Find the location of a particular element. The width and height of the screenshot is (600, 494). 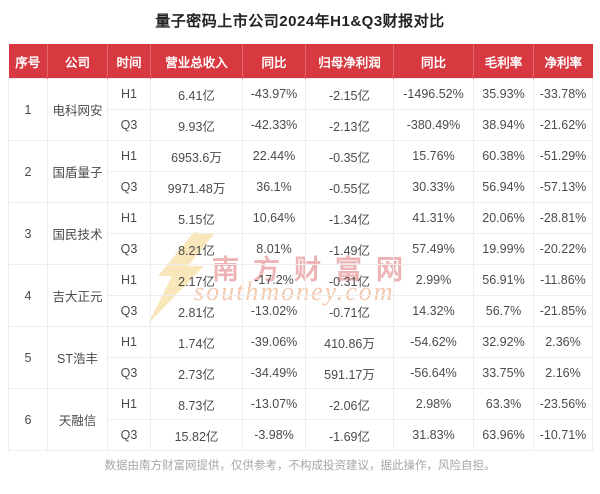

revenue-yoy-cell: 22.44% is located at coordinates (274, 156).